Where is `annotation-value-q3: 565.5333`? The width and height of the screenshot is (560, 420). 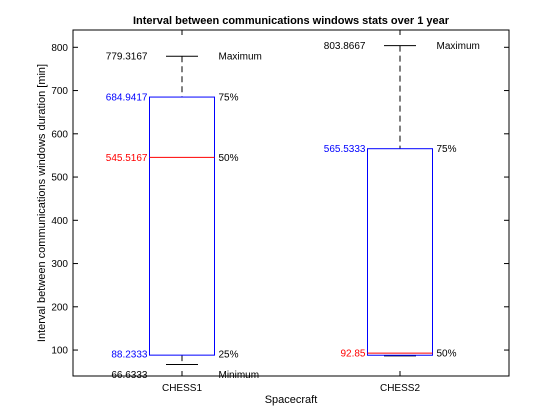
annotation-value-q3: 565.5333 is located at coordinates (345, 149).